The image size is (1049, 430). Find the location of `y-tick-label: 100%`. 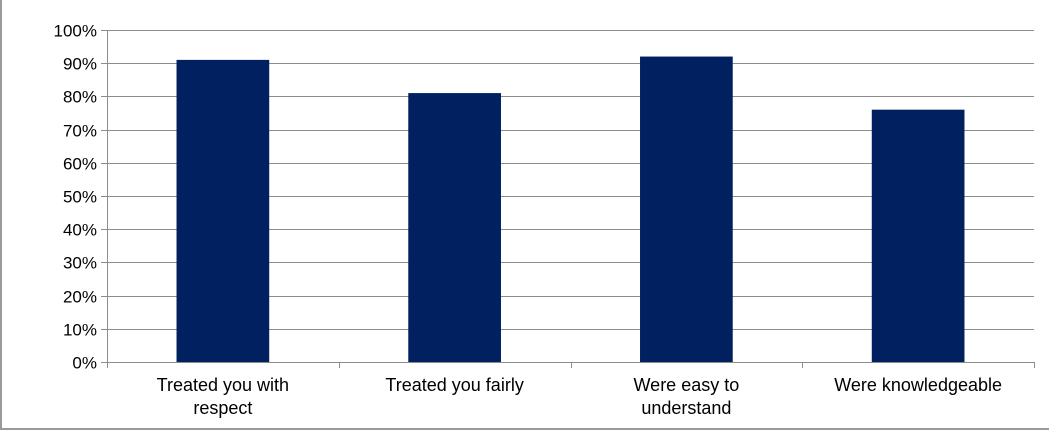

y-tick-label: 100% is located at coordinates (75, 31).